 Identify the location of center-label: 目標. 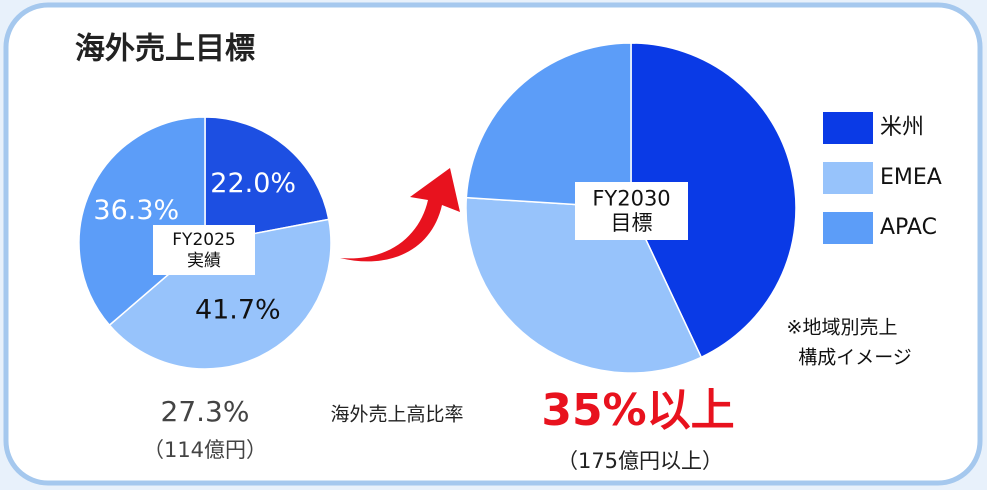
(632, 223).